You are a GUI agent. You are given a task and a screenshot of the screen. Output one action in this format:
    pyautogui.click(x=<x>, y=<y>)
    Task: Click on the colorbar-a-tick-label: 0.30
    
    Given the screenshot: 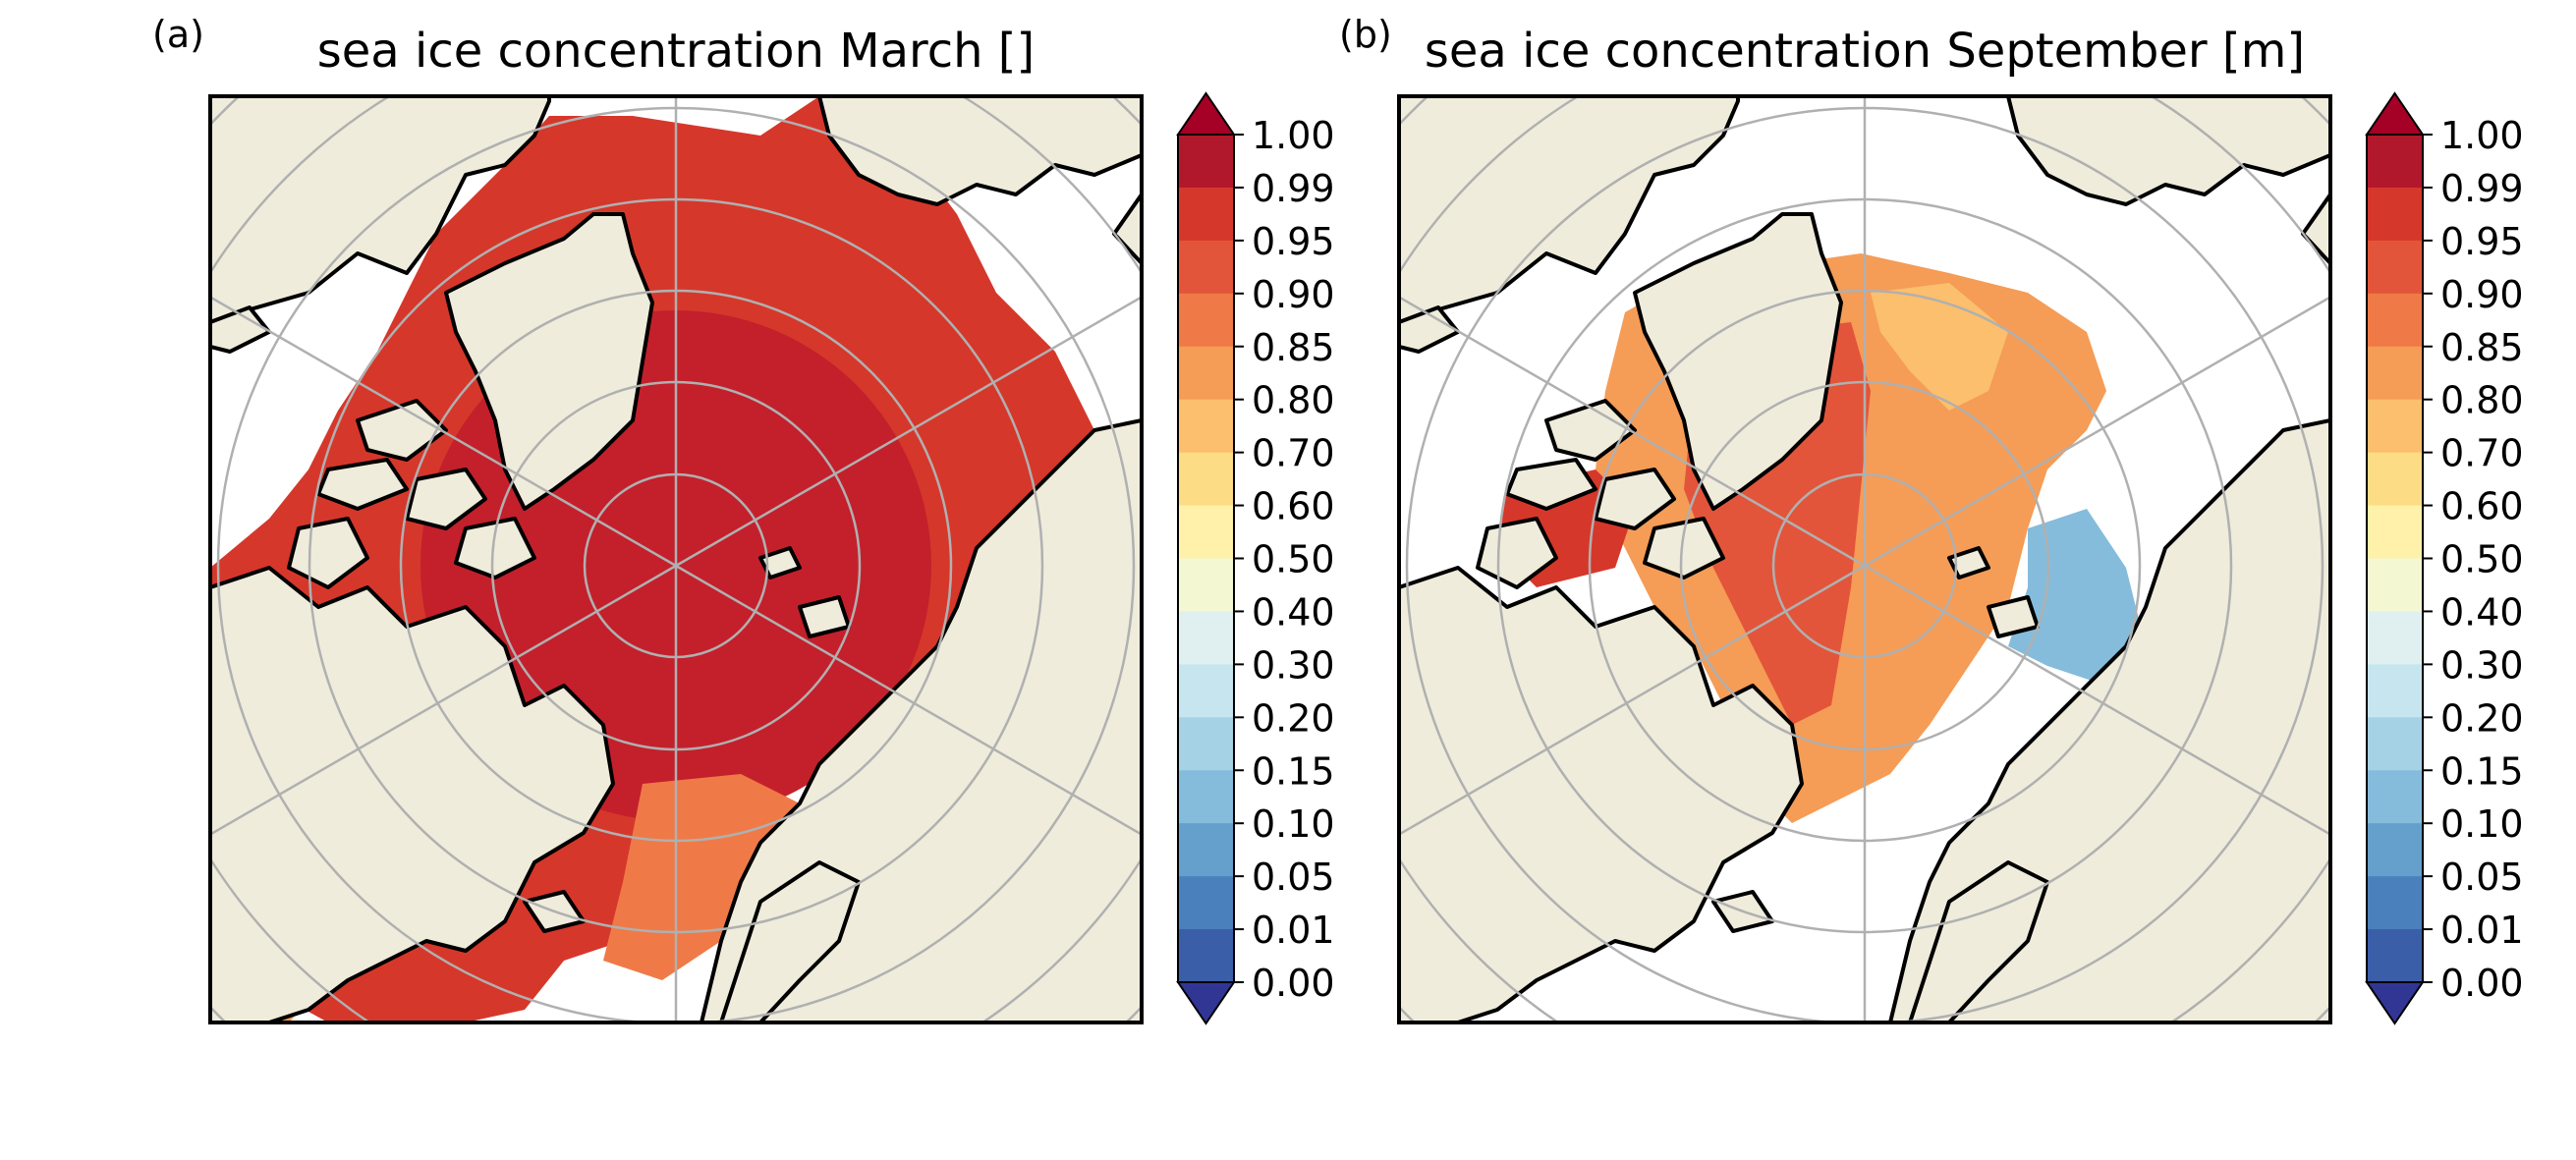 What is the action you would take?
    pyautogui.click(x=1293, y=665)
    